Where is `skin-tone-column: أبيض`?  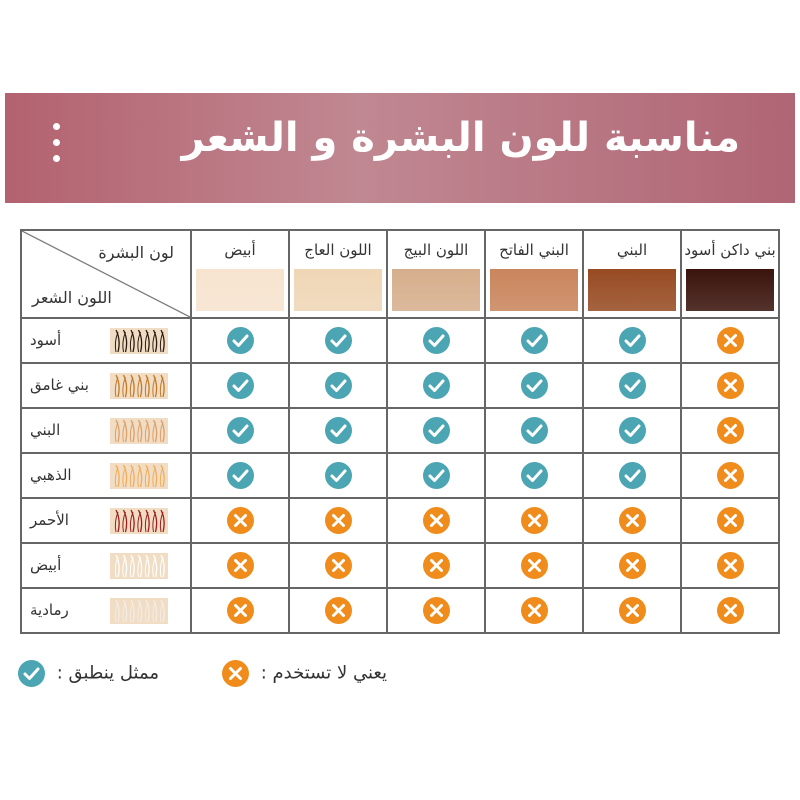
skin-tone-column: أبيض is located at coordinates (240, 274).